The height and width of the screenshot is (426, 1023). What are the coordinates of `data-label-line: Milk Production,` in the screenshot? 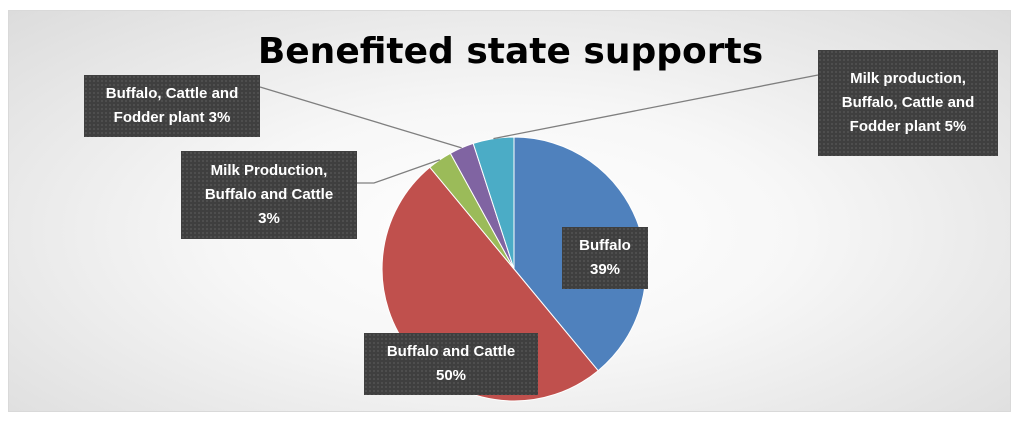 It's located at (269, 170).